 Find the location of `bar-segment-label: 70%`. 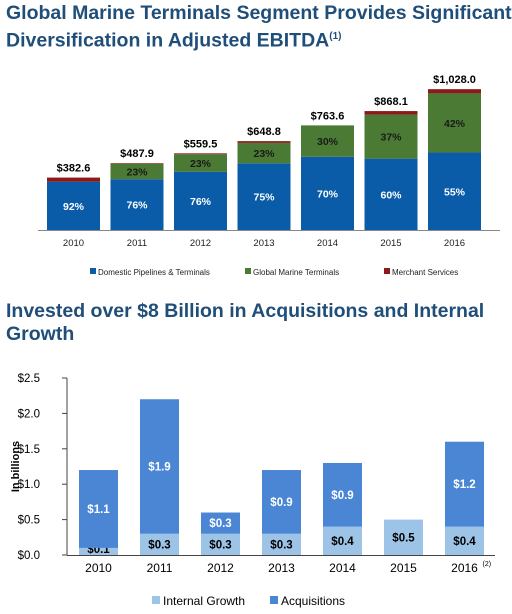

bar-segment-label: 70% is located at coordinates (328, 194).